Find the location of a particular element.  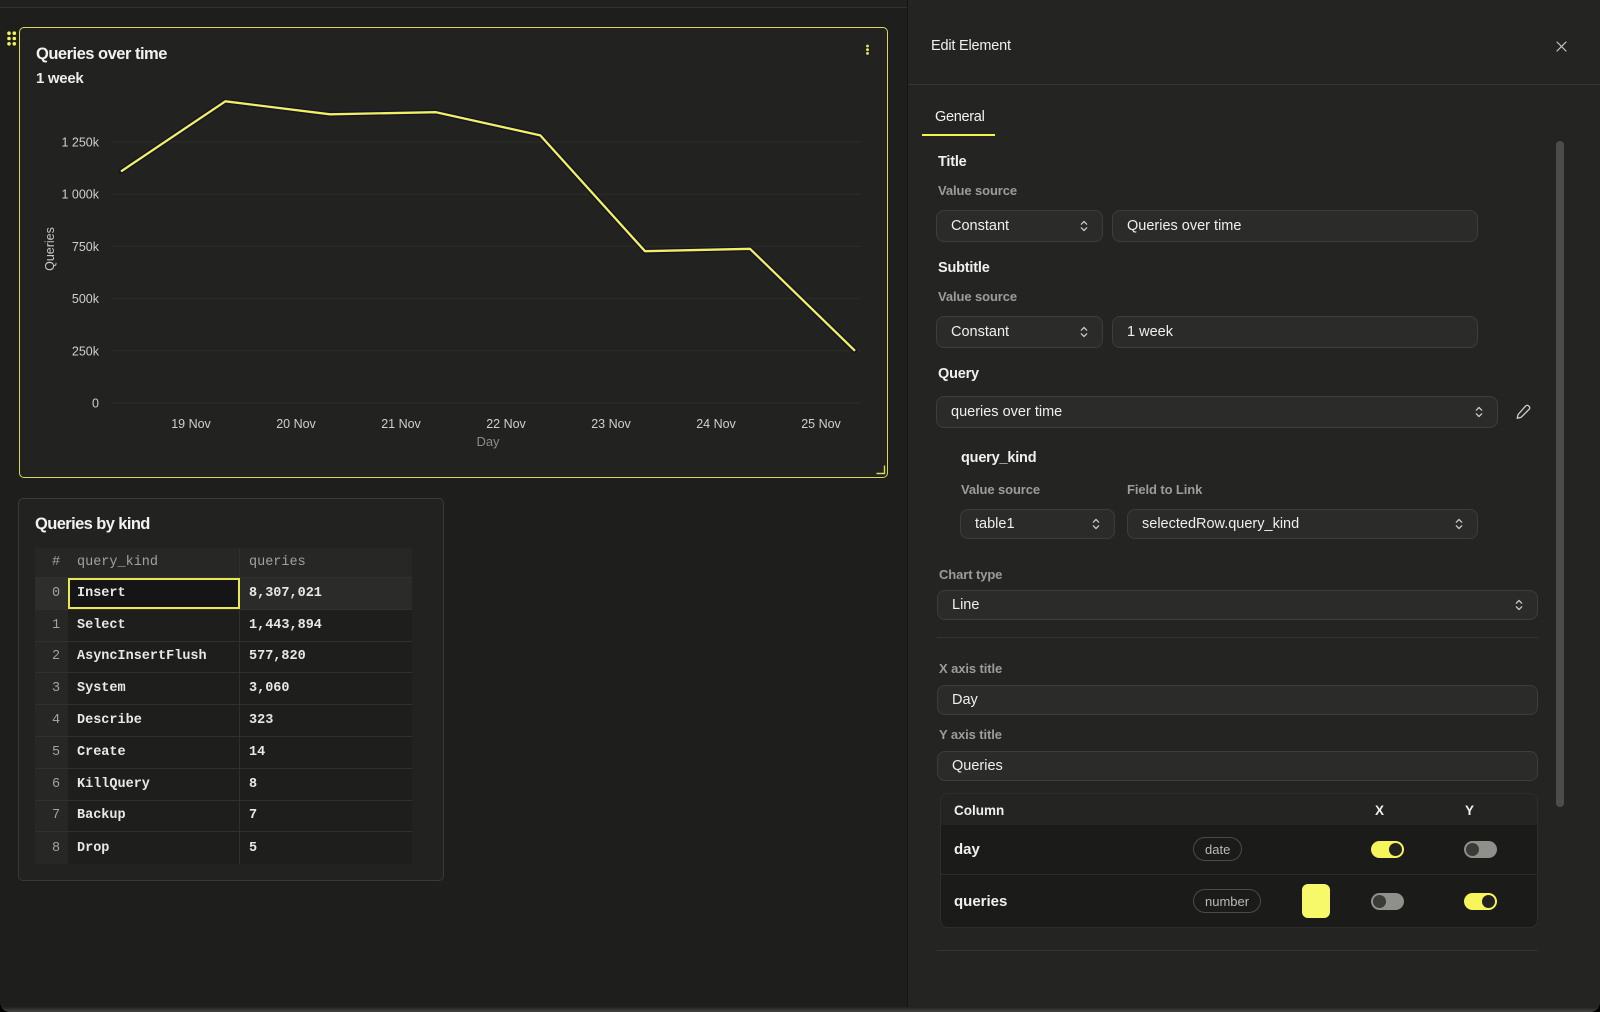

svg-text: 22 Nov is located at coordinates (506, 424).